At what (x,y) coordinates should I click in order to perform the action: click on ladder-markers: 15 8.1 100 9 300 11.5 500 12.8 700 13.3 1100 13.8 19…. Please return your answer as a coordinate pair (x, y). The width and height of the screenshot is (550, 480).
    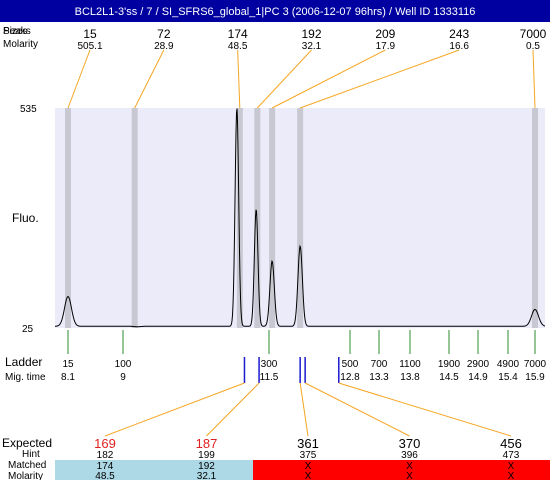
    Looking at the image, I should click on (304, 356).